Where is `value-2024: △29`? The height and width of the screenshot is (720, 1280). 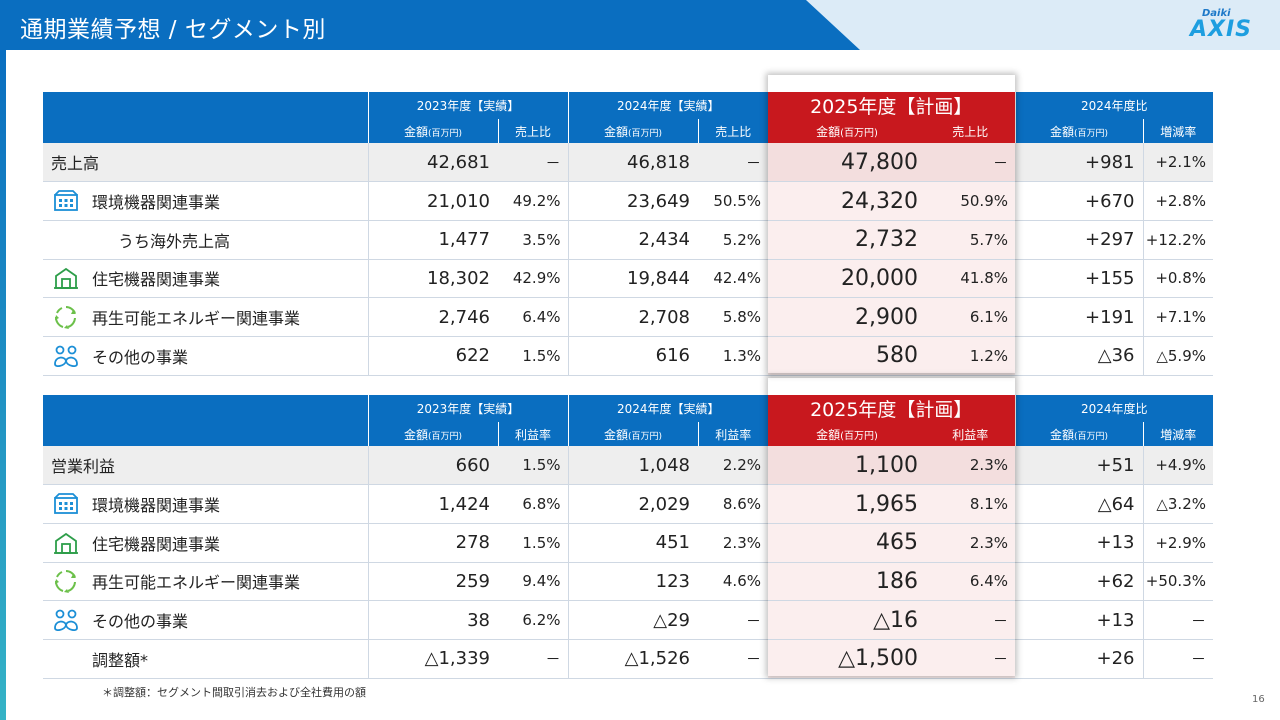 value-2024: △29 is located at coordinates (632, 620).